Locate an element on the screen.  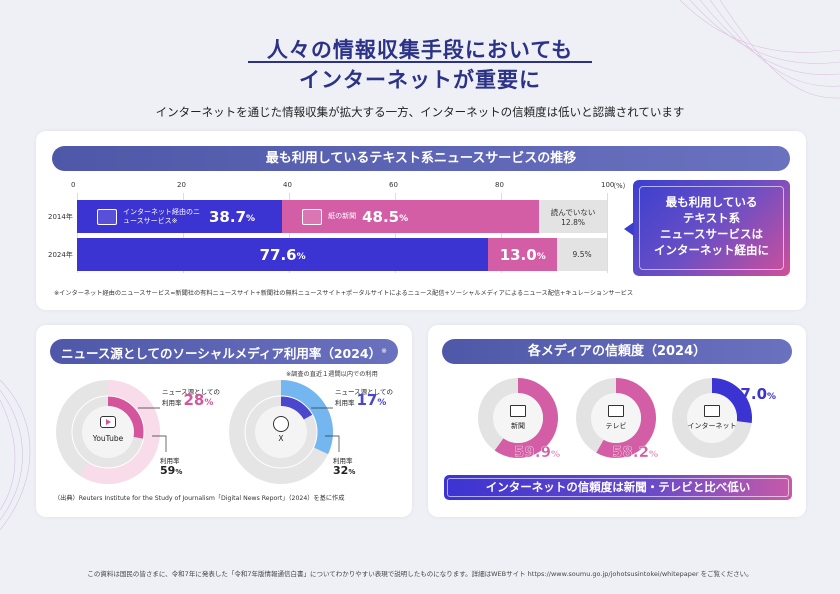
trust-conclusion-banner: インターネットの信頼度は新聞・テレビと比べ低い is located at coordinates (618, 487).